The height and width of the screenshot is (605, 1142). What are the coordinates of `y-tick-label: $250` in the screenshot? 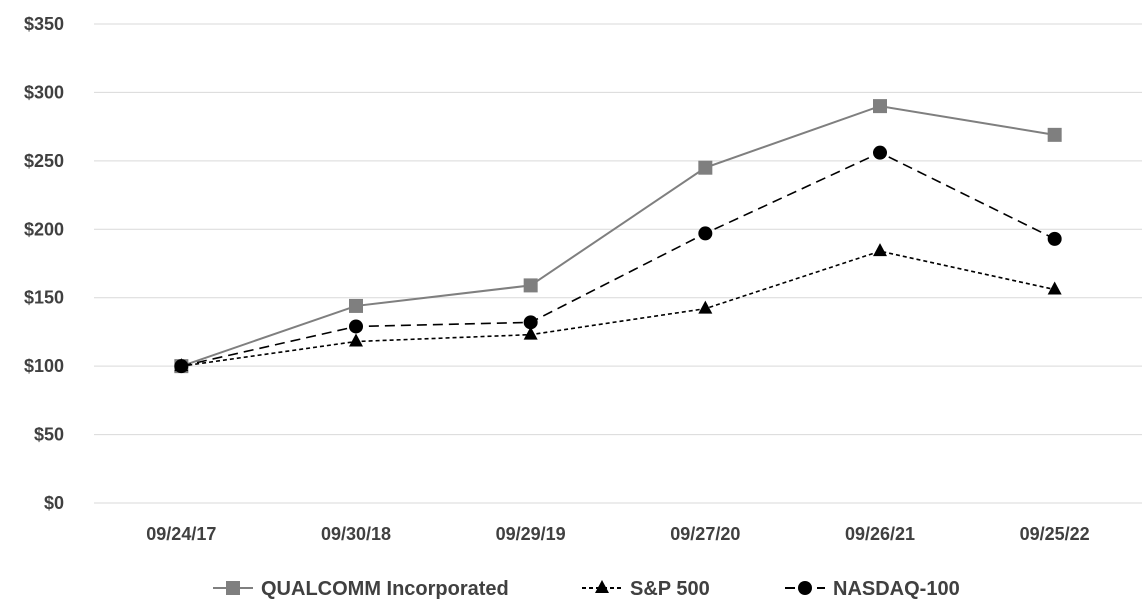 It's located at (44, 161).